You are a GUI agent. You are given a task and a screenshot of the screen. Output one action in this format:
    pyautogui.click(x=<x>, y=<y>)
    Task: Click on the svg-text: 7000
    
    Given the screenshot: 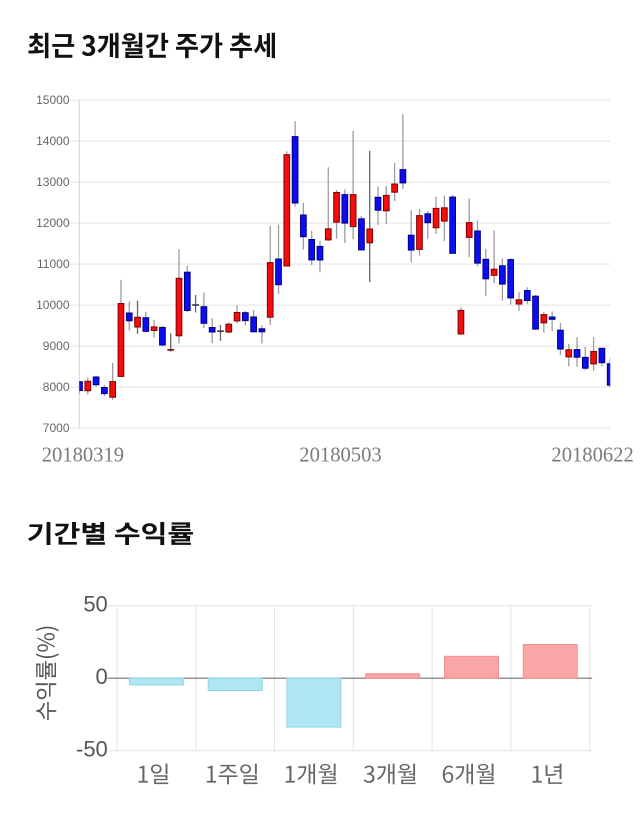 What is the action you would take?
    pyautogui.click(x=56, y=428)
    